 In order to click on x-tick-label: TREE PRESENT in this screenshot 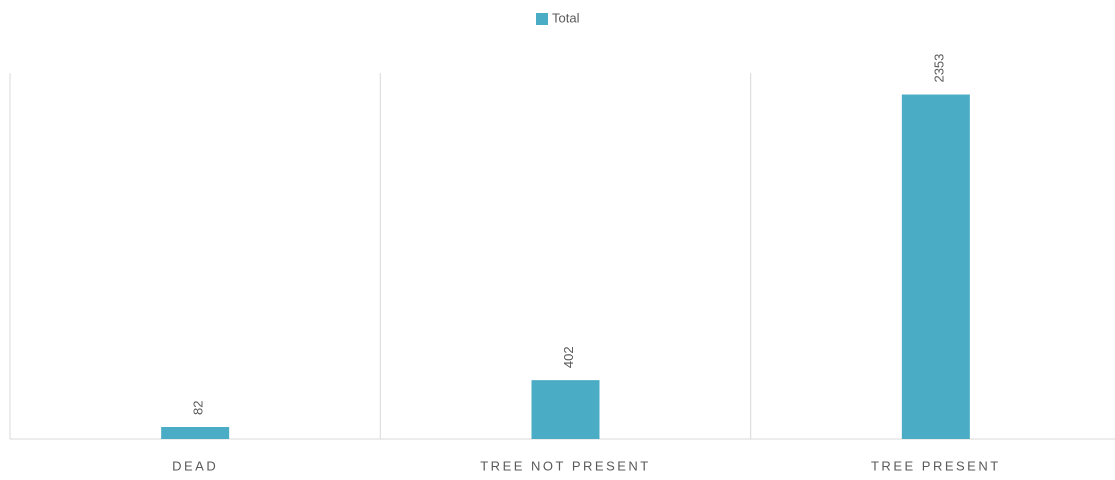, I will do `click(936, 465)`.